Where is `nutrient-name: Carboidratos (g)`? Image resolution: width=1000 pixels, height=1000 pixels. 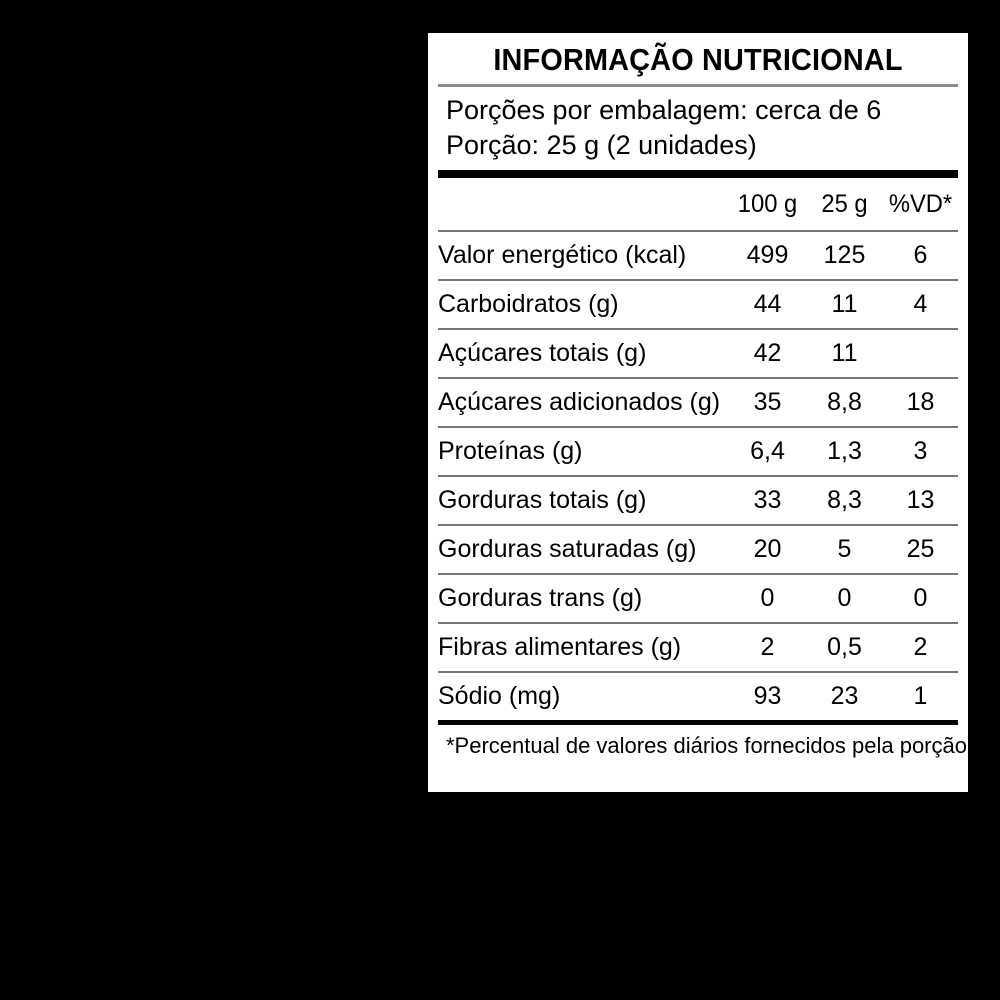 nutrient-name: Carboidratos (g) is located at coordinates (583, 304).